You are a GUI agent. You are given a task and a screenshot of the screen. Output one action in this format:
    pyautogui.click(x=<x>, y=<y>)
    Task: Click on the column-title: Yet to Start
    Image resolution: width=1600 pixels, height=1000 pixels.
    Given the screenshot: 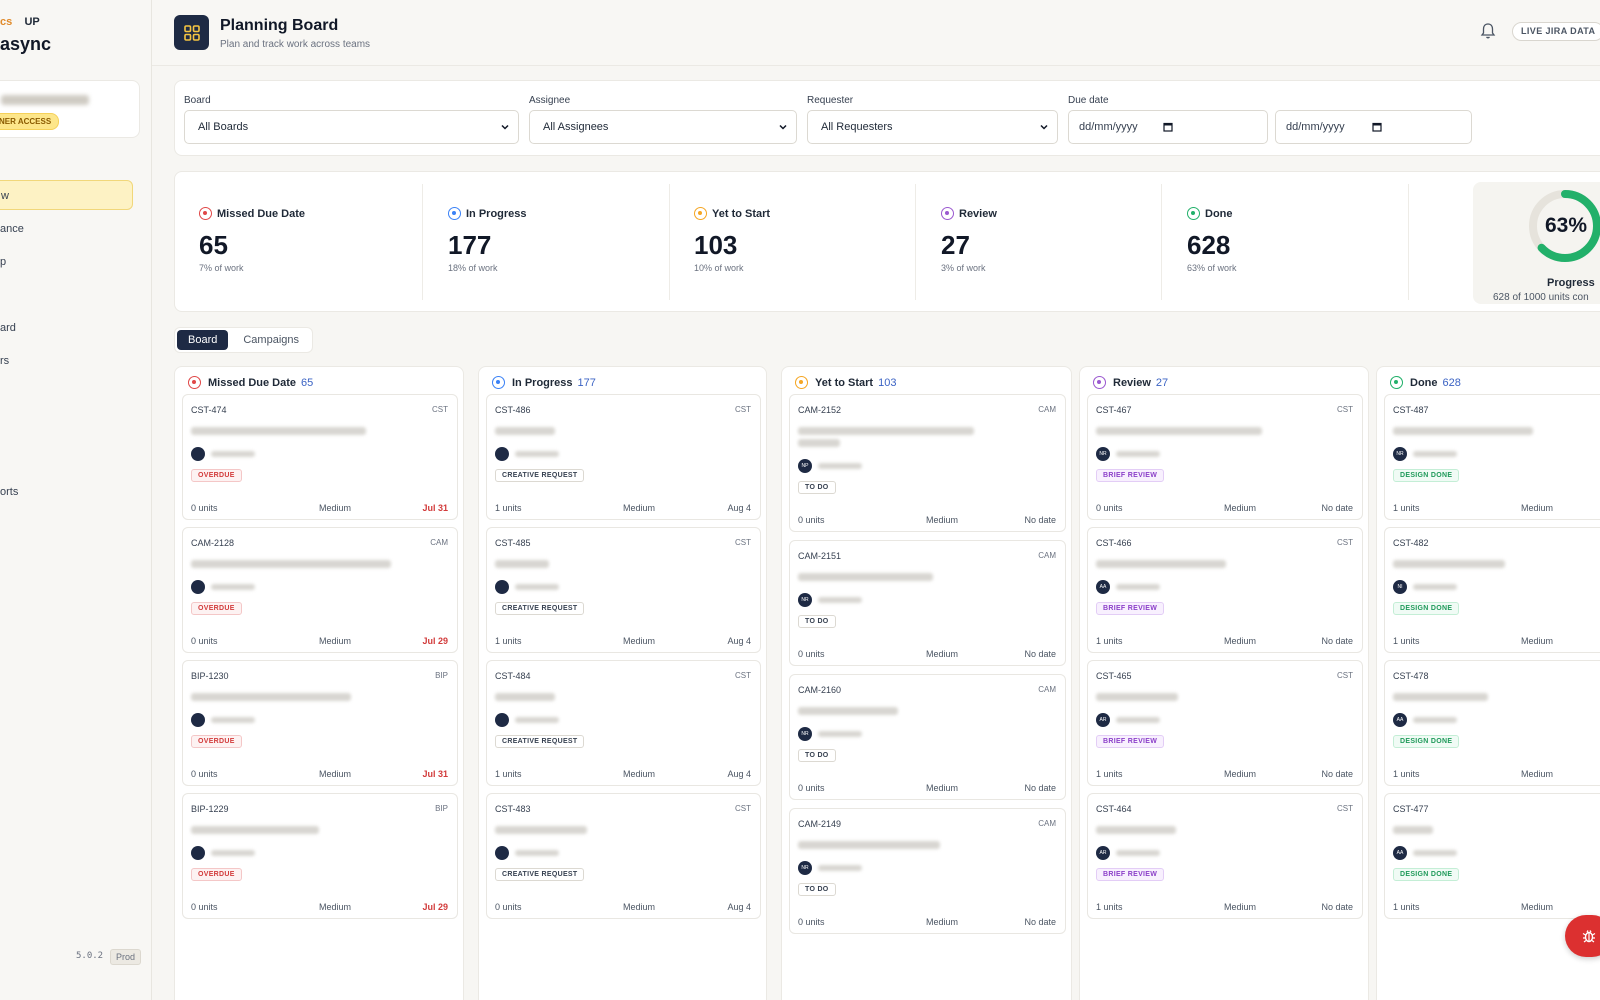 What is the action you would take?
    pyautogui.click(x=844, y=383)
    